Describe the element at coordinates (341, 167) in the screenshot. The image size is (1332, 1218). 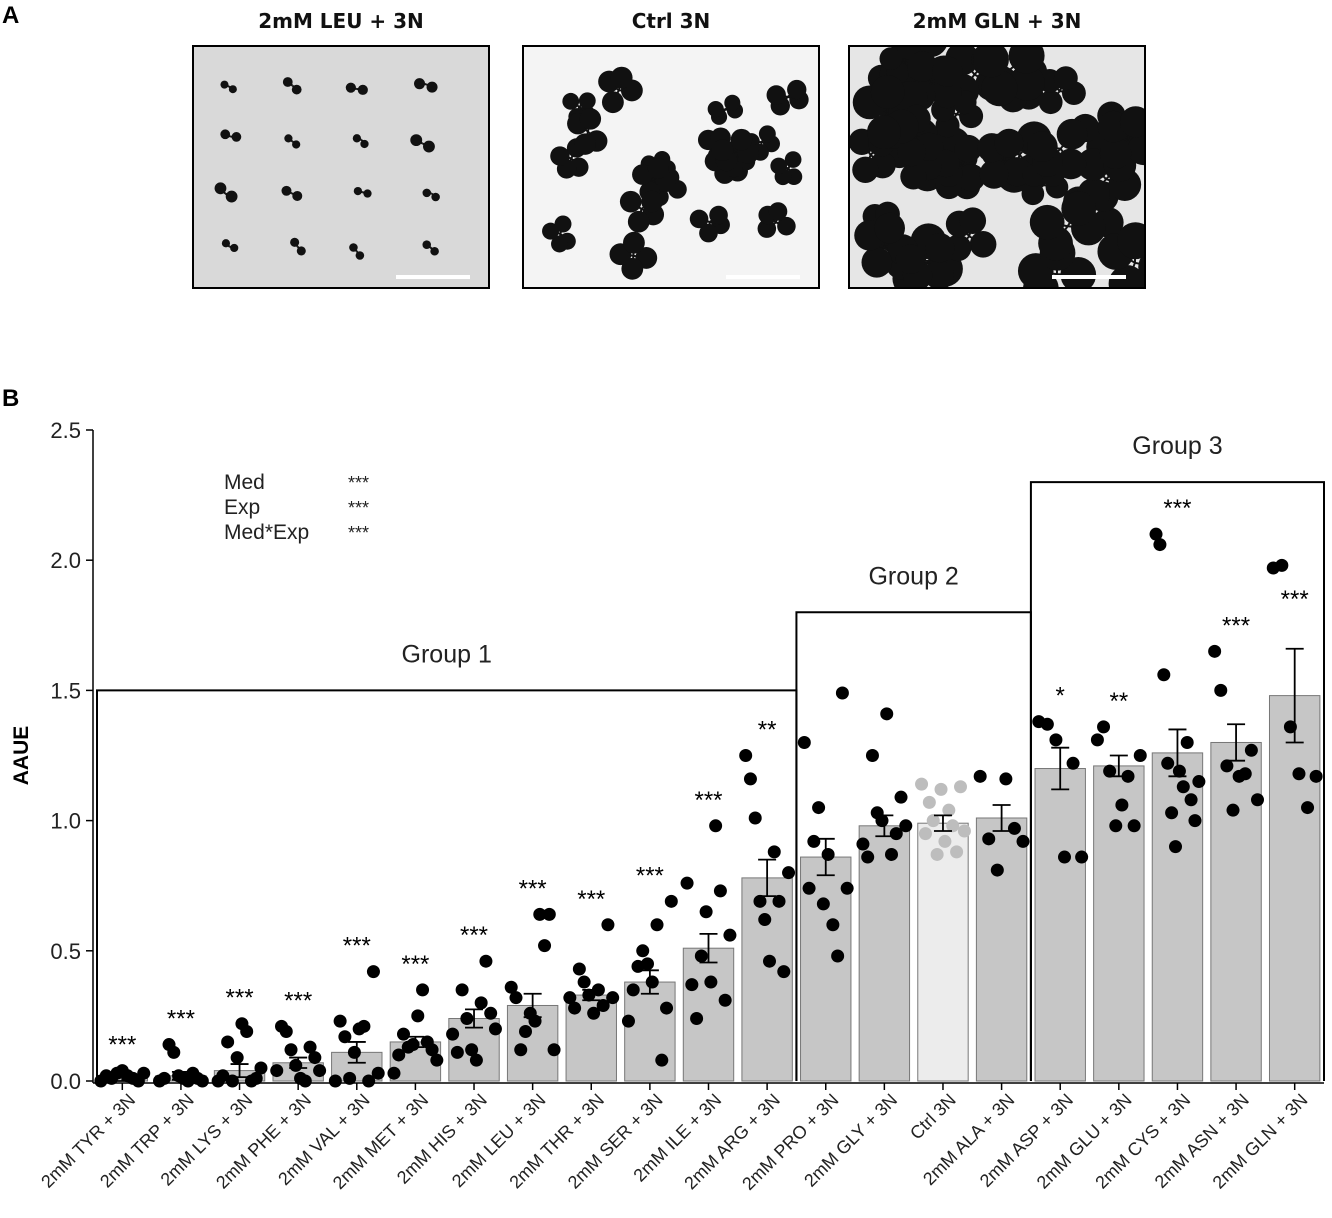
I see `photo-image-leu` at that location.